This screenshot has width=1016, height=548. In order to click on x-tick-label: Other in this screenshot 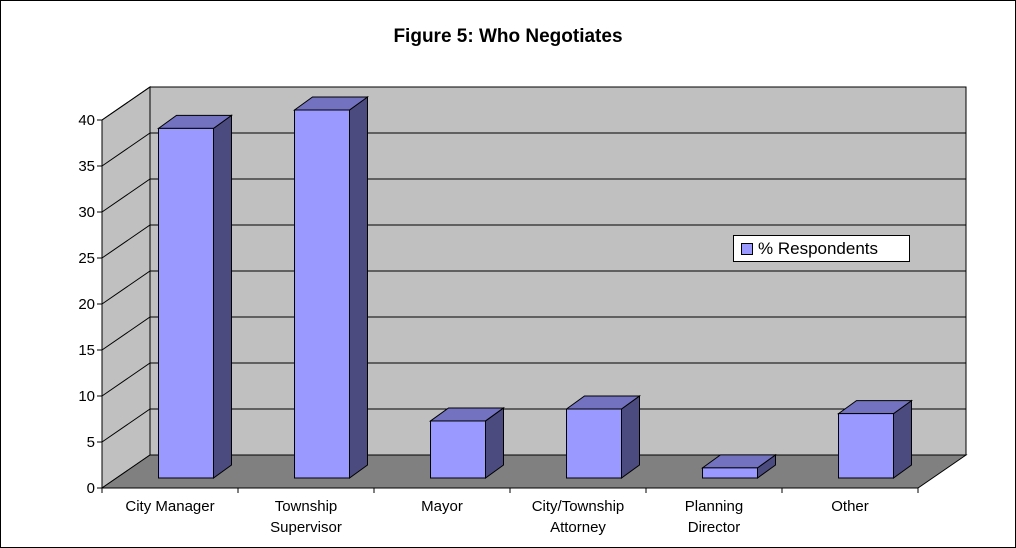, I will do `click(850, 506)`.